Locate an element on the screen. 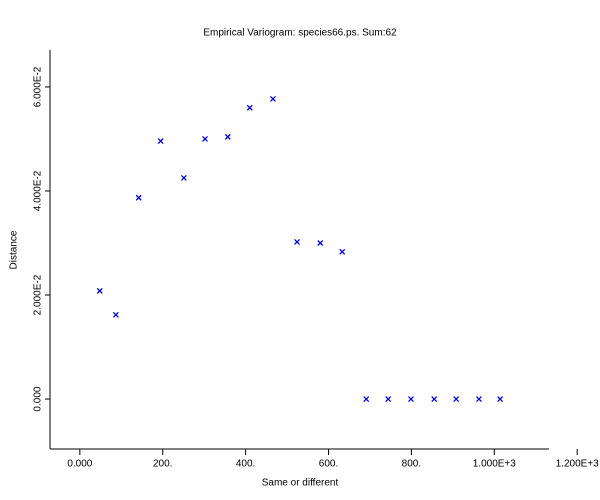  x-tick-label: 200. is located at coordinates (162, 464).